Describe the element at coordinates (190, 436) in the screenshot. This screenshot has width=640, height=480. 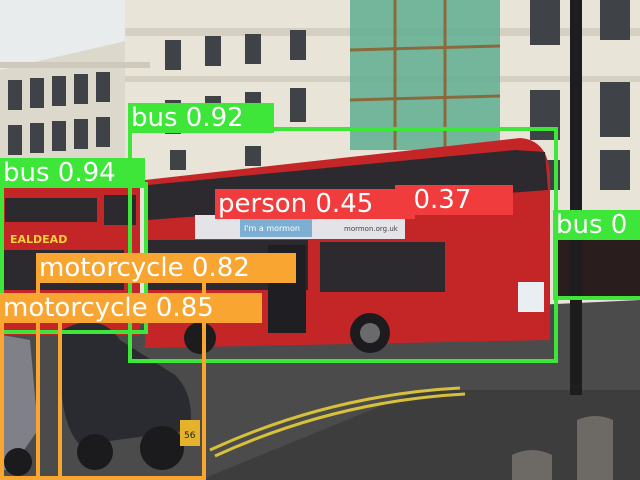
I see `svg-text: 56` at that location.